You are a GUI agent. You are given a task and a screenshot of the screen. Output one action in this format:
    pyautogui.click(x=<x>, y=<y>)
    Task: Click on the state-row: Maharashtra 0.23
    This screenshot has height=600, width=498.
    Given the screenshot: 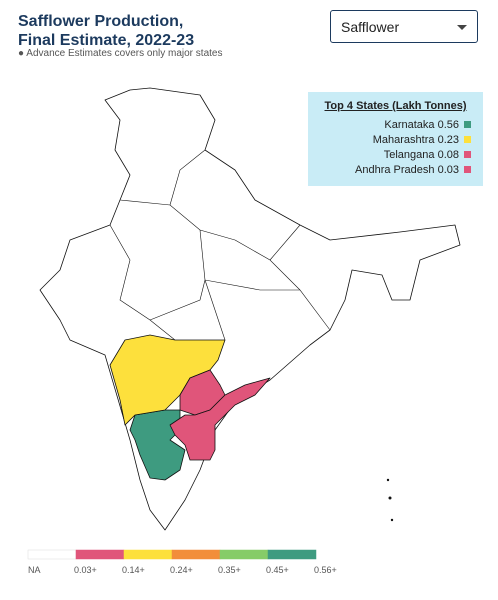 What is the action you would take?
    pyautogui.click(x=395, y=140)
    